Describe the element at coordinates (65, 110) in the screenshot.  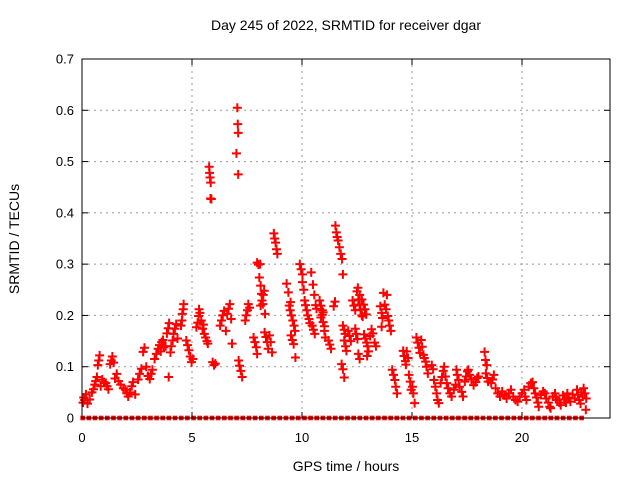
I see `y-tick-label: 0.6` at that location.